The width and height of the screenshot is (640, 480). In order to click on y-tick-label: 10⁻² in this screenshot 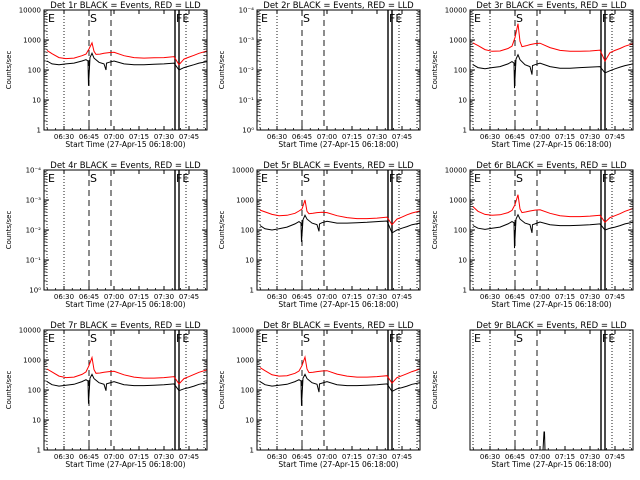, I will do `click(247, 71)`.